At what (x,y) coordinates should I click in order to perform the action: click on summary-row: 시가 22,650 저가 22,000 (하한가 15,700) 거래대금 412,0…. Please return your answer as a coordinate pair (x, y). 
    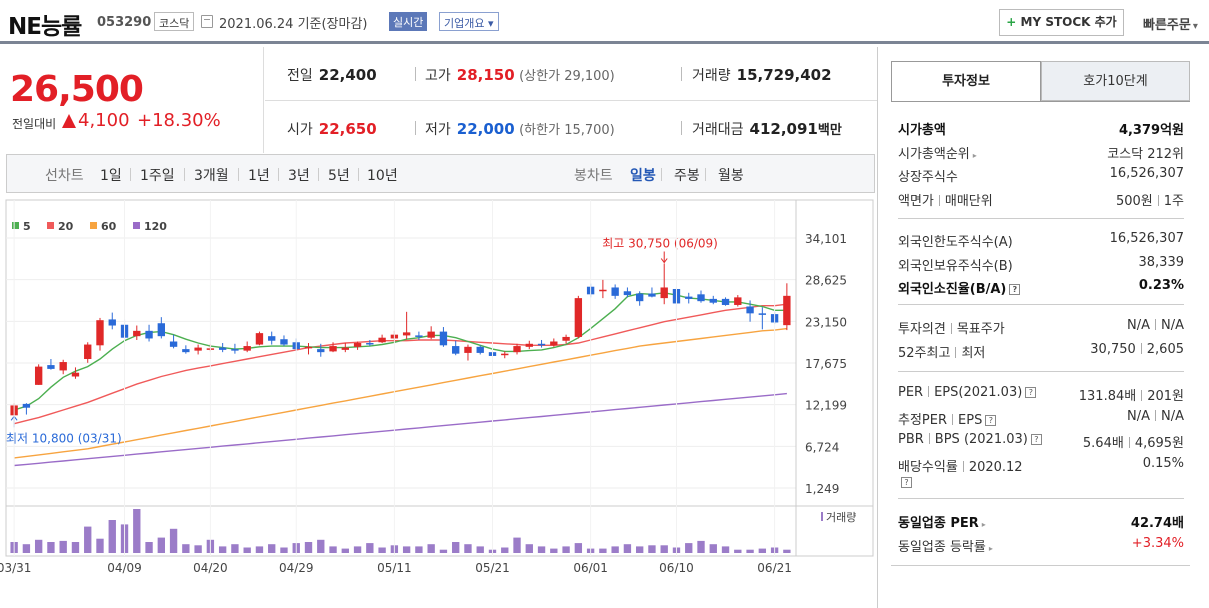
    Looking at the image, I should click on (571, 126).